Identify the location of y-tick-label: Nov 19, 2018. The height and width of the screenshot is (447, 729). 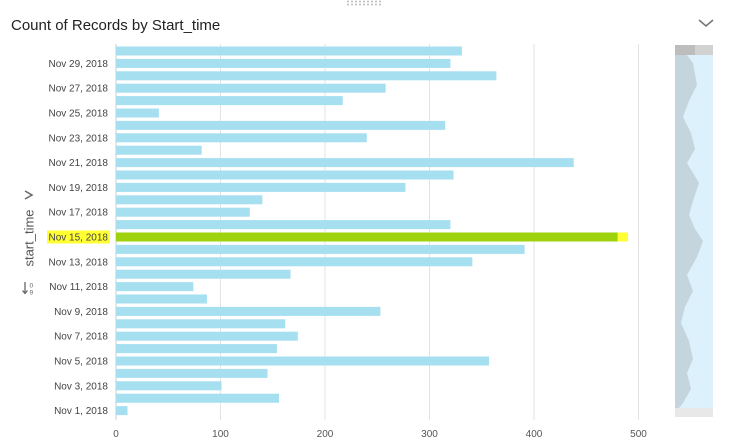
(79, 188).